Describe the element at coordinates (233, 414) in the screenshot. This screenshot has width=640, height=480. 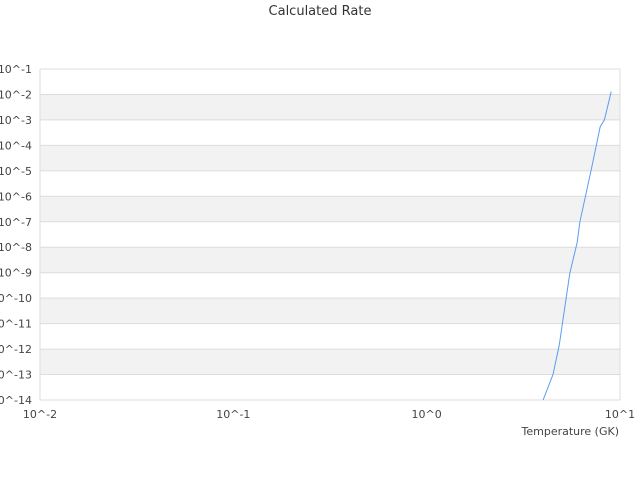
I see `x-tick-label: 10^-1` at that location.